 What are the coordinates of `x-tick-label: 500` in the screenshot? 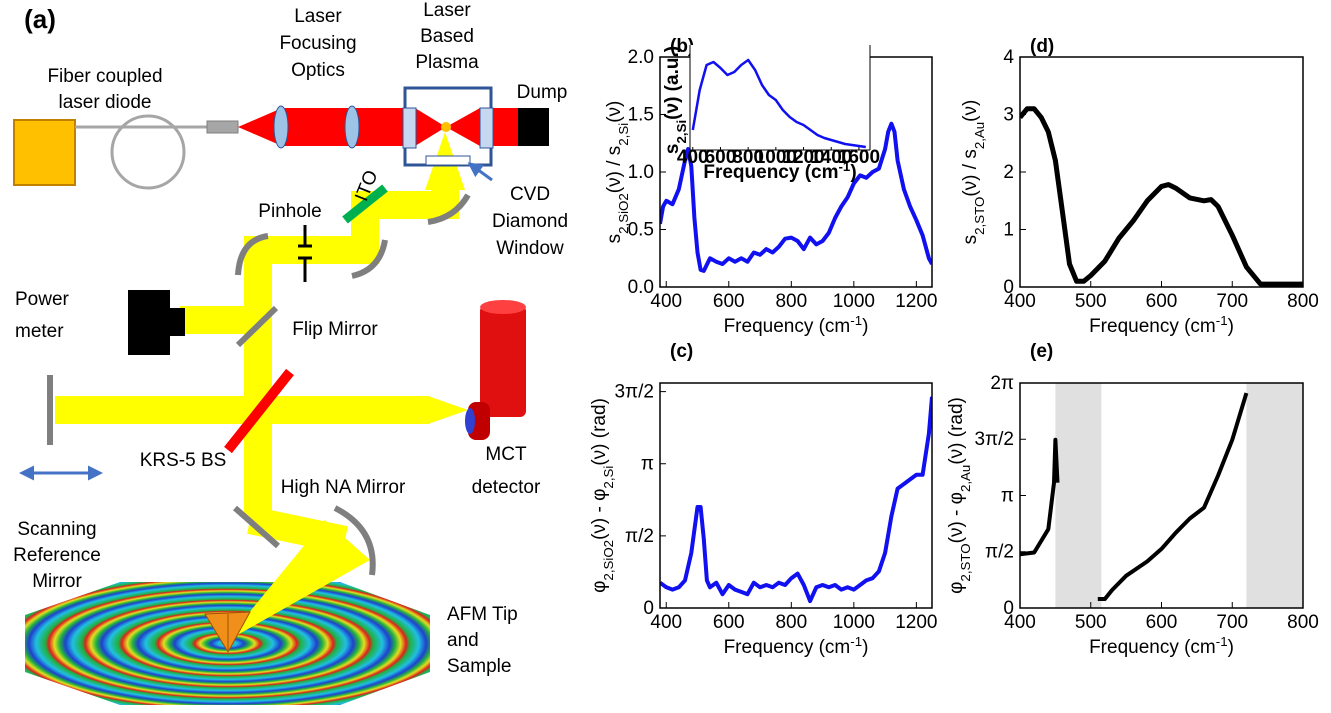 It's located at (1091, 622).